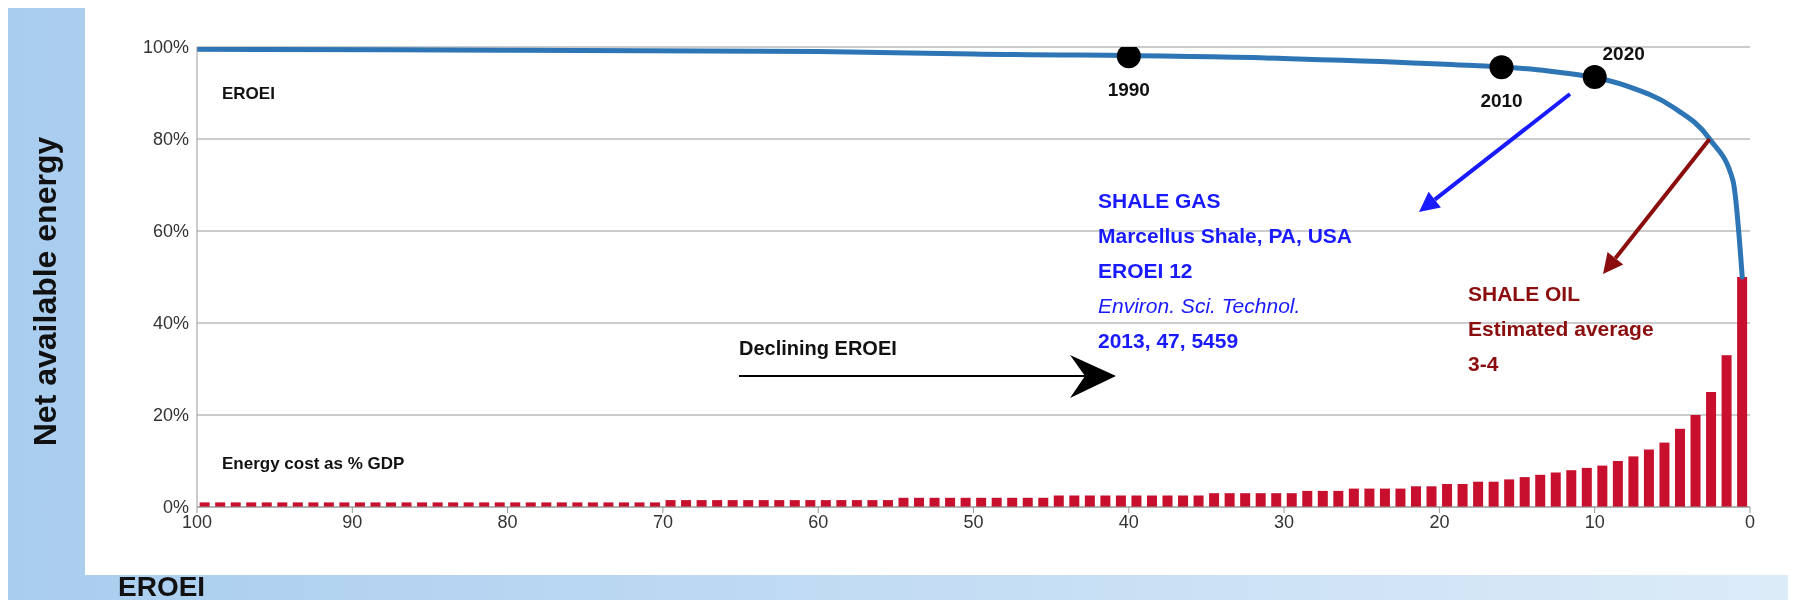  What do you see at coordinates (165, 47) in the screenshot?
I see `y-tick-label: 100%` at bounding box center [165, 47].